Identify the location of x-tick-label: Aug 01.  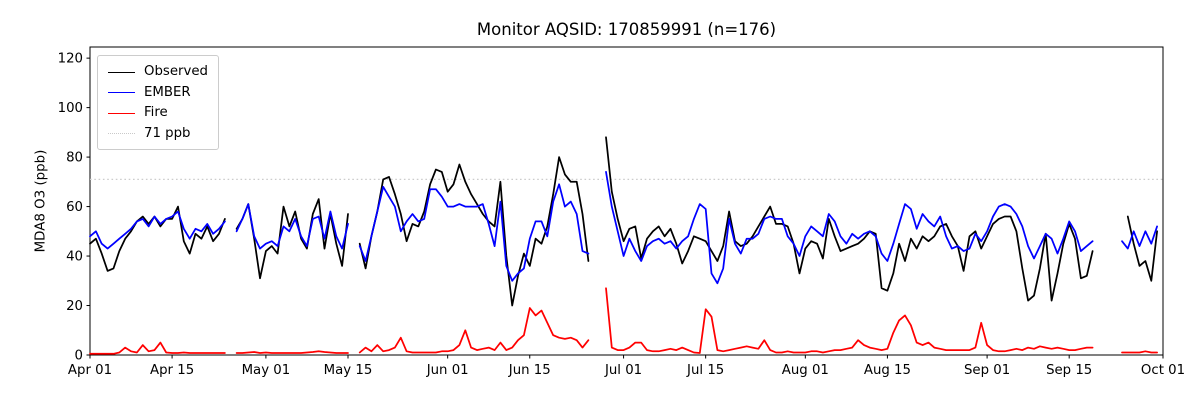
(805, 370).